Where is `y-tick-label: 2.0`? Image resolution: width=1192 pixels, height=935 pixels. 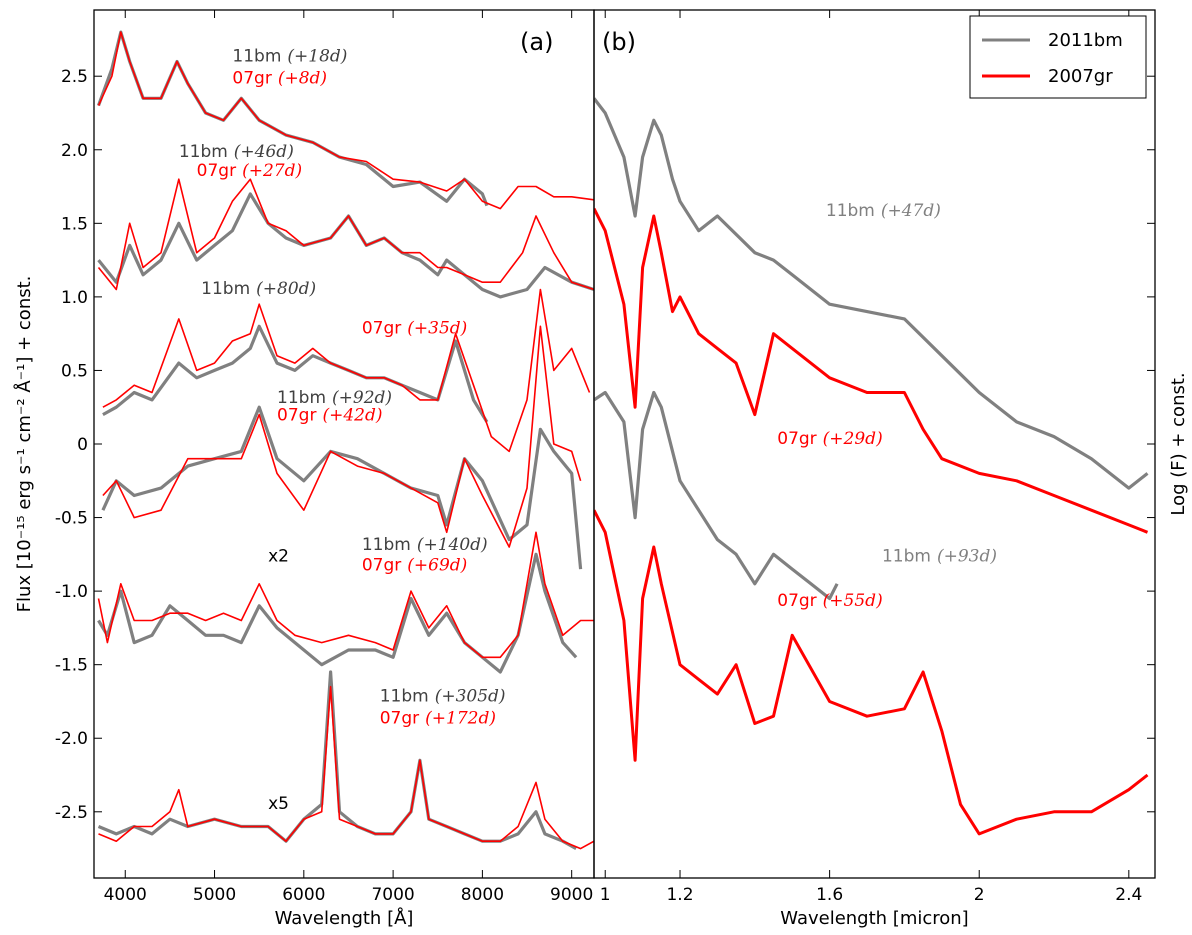 y-tick-label: 2.0 is located at coordinates (74, 151).